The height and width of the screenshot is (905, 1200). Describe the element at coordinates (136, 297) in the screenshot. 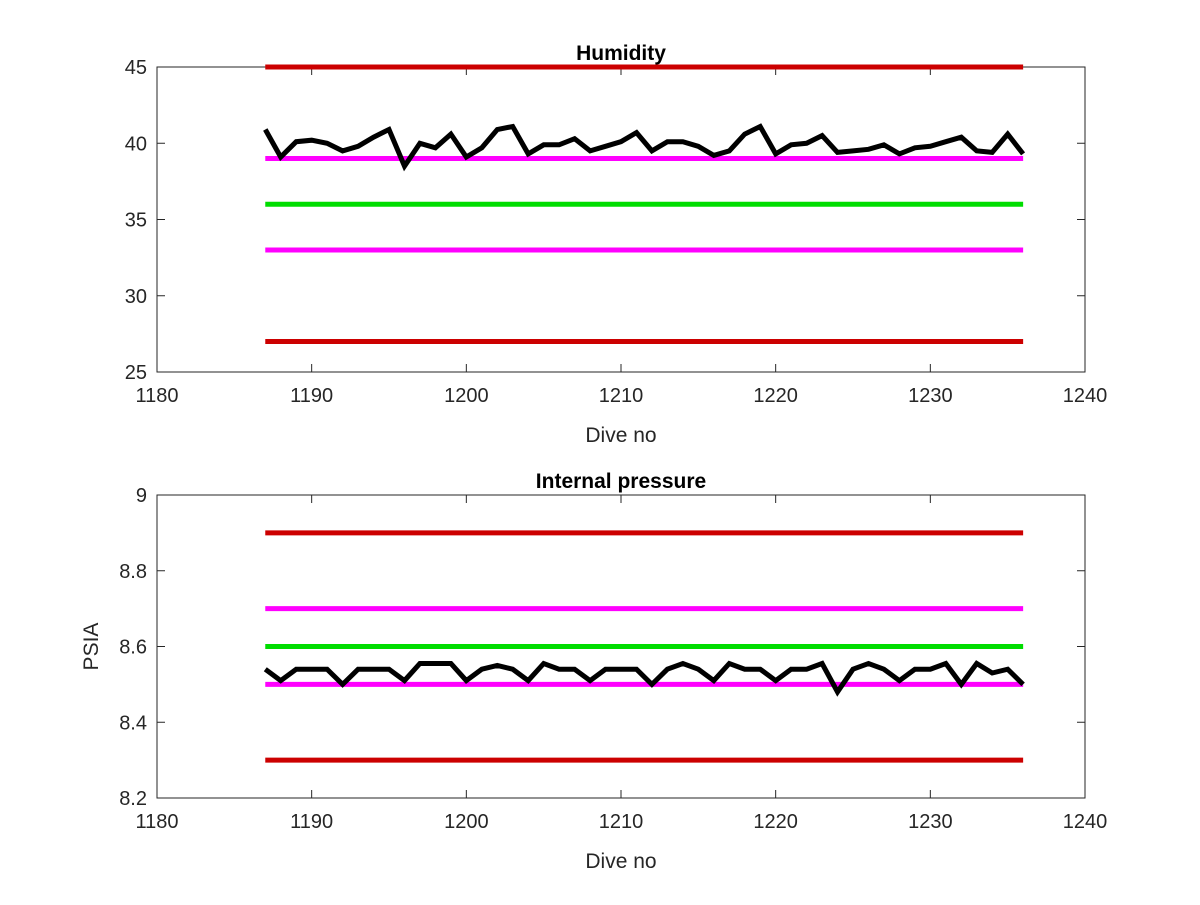

I see `y-tick-label: 30` at that location.